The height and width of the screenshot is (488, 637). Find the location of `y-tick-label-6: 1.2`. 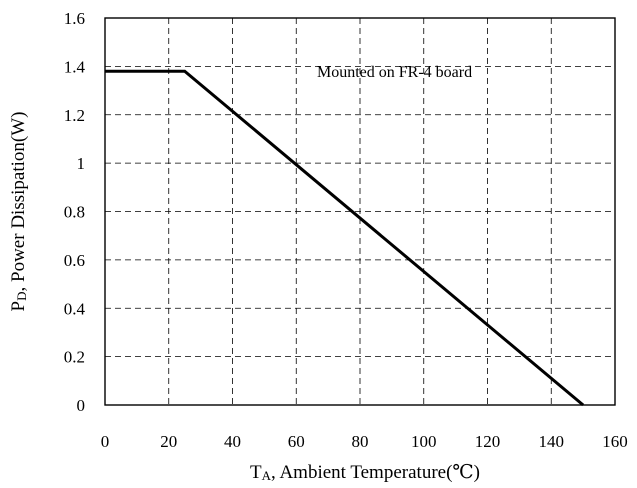

y-tick-label-6: 1.2 is located at coordinates (74, 115).